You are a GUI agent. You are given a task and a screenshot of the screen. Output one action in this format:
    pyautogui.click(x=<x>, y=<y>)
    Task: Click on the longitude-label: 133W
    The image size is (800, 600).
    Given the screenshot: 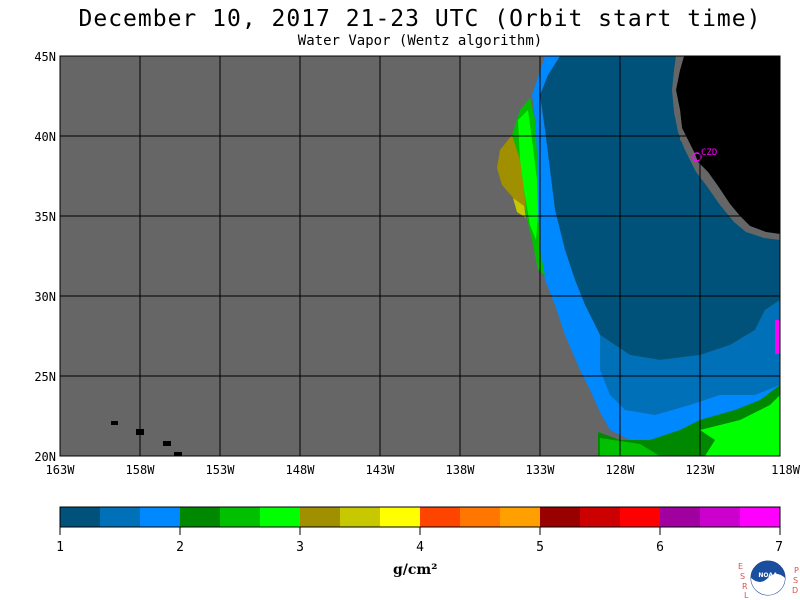 What is the action you would take?
    pyautogui.click(x=541, y=470)
    